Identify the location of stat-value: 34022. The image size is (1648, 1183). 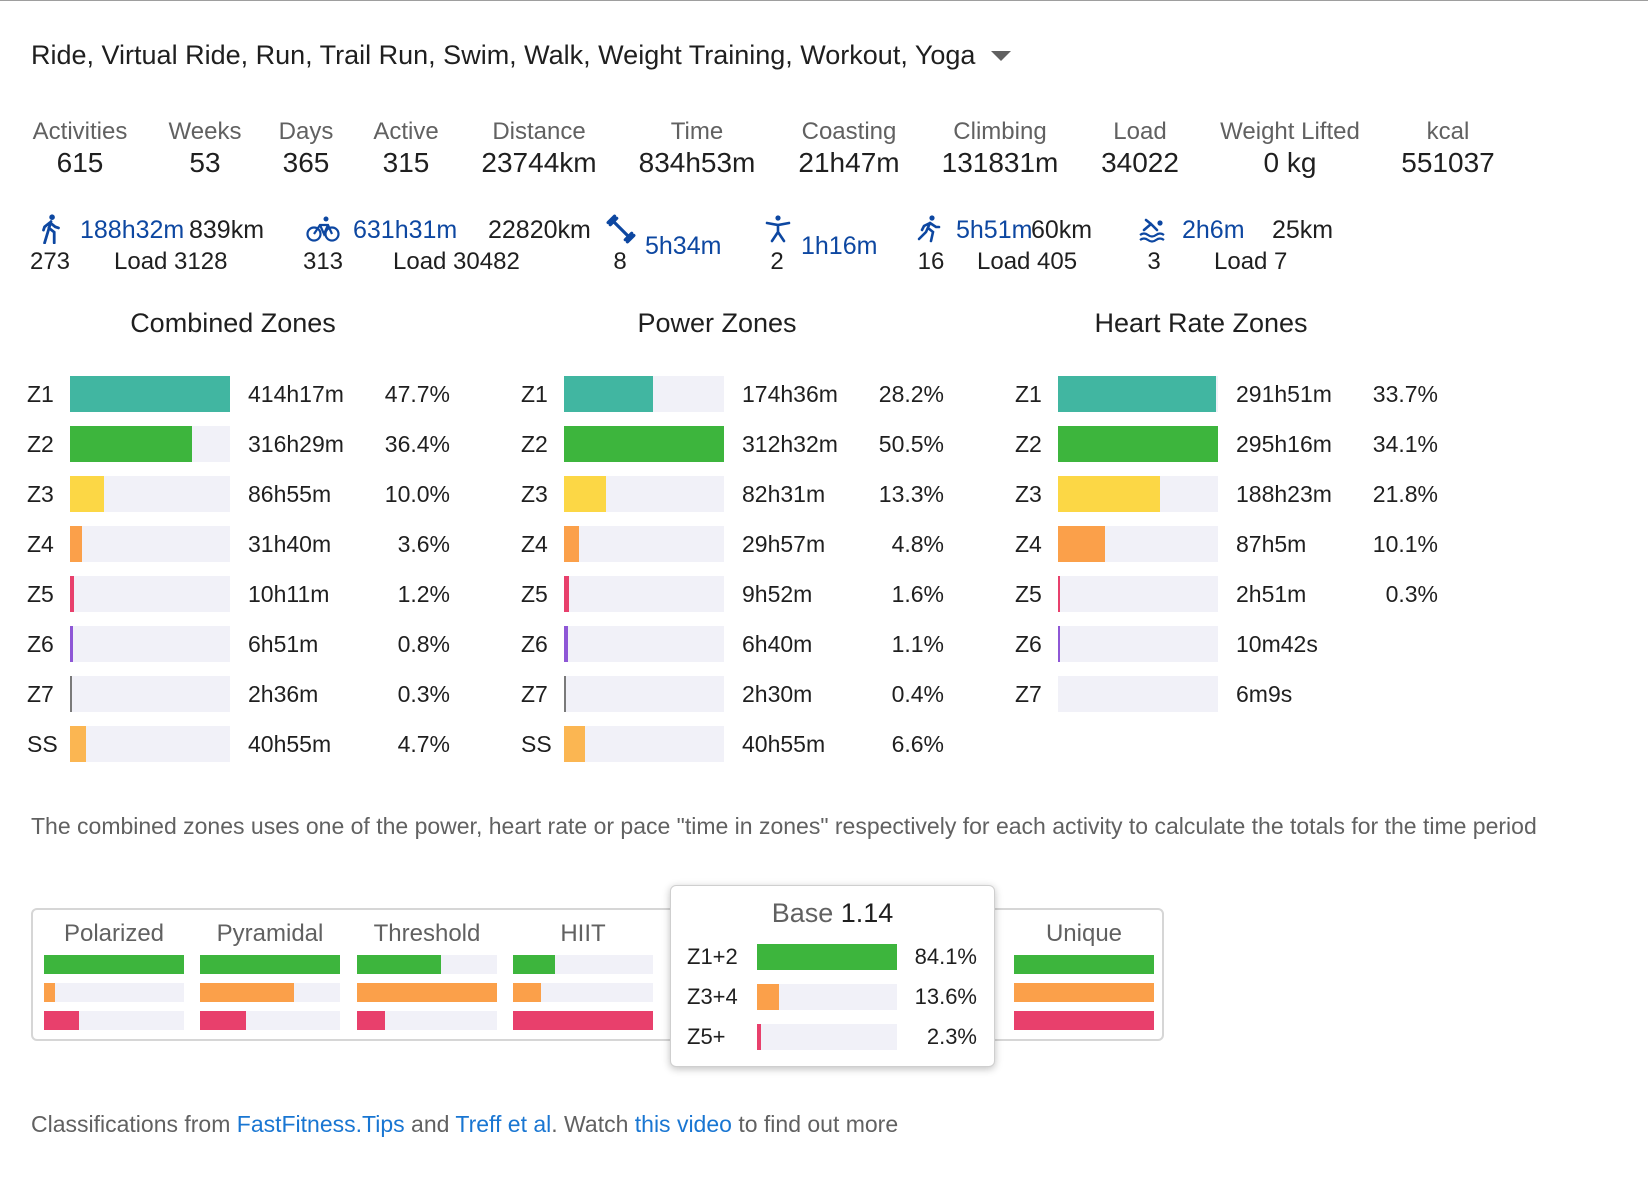
(1140, 162).